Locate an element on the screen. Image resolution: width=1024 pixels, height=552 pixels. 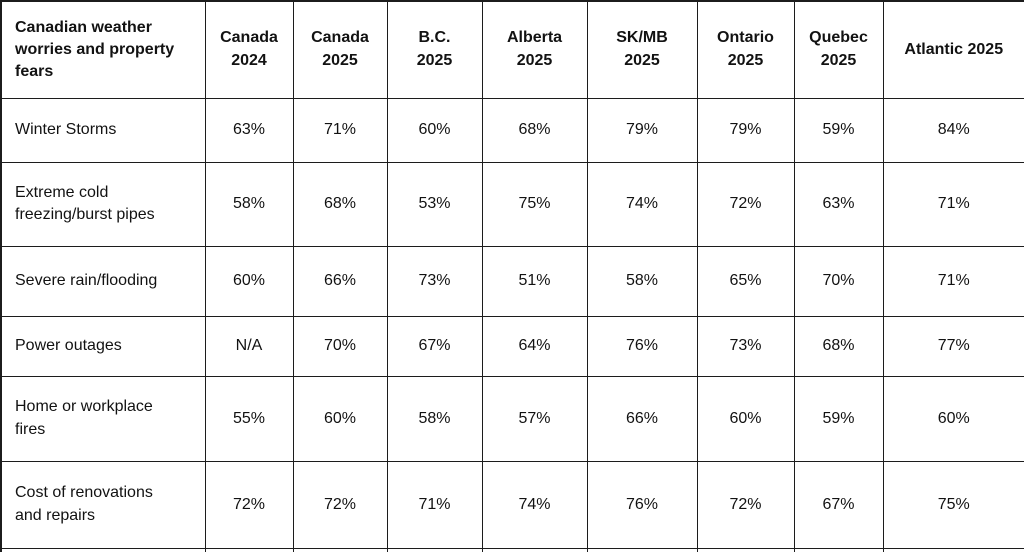
data-cell: 64% is located at coordinates (534, 346).